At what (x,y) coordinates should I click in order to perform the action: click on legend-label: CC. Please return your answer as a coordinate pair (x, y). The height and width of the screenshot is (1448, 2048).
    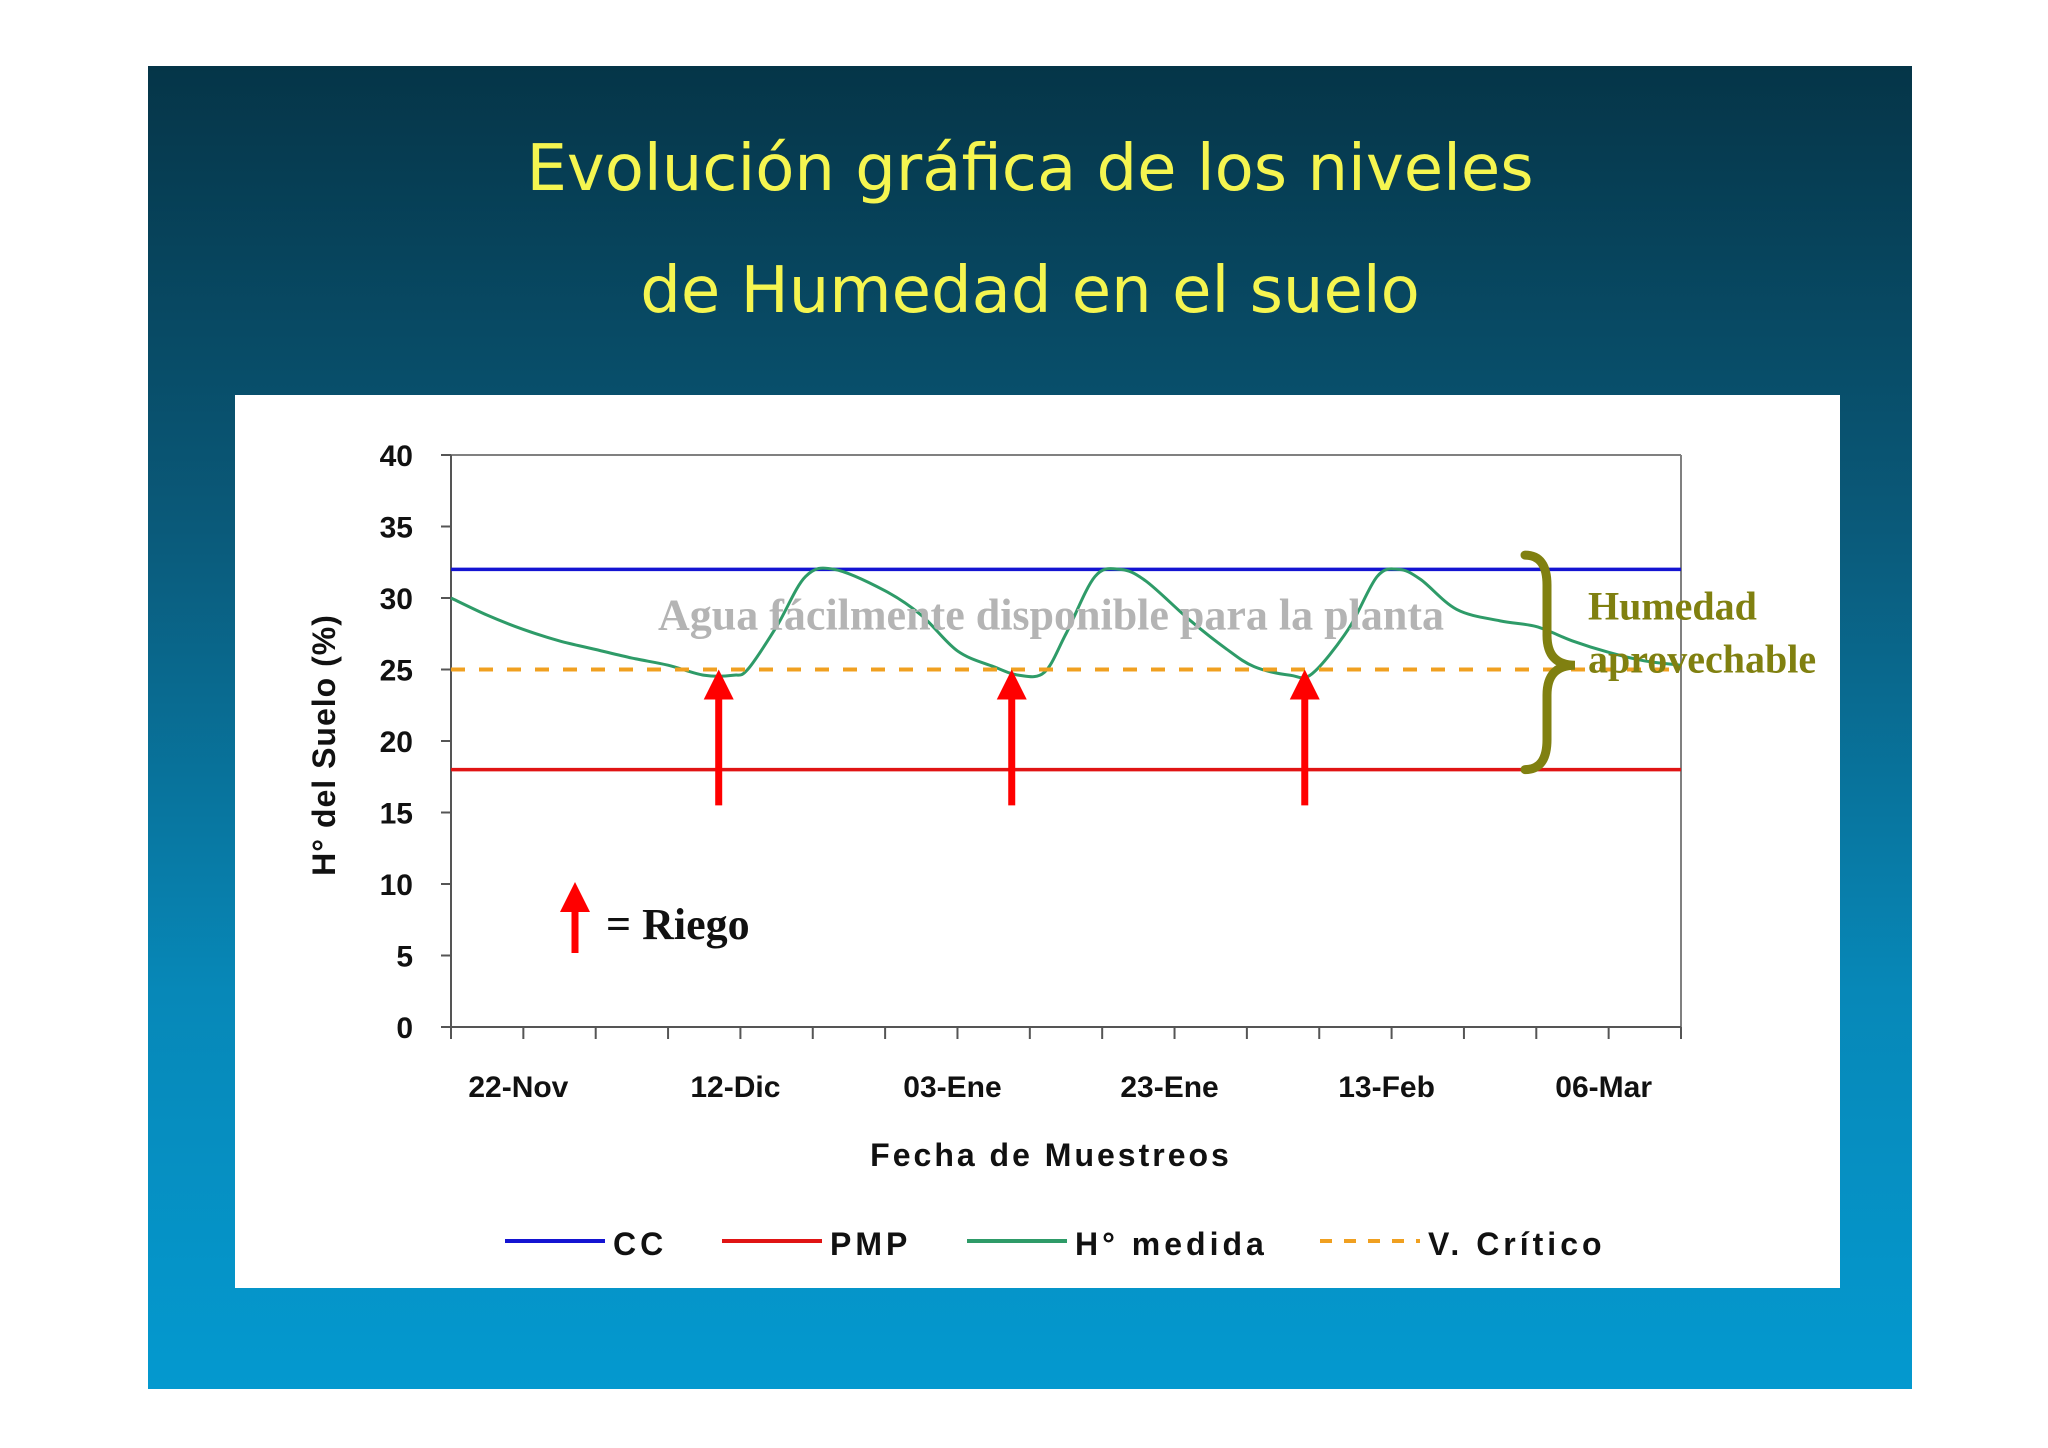
    Looking at the image, I should click on (640, 1244).